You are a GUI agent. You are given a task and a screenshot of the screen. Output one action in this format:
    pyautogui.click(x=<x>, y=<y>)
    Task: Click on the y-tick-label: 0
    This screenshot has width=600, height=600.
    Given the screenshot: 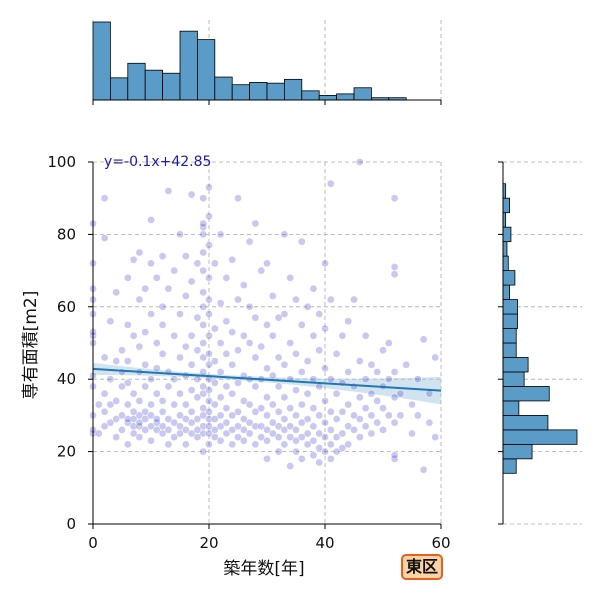 What is the action you would take?
    pyautogui.click(x=71, y=524)
    